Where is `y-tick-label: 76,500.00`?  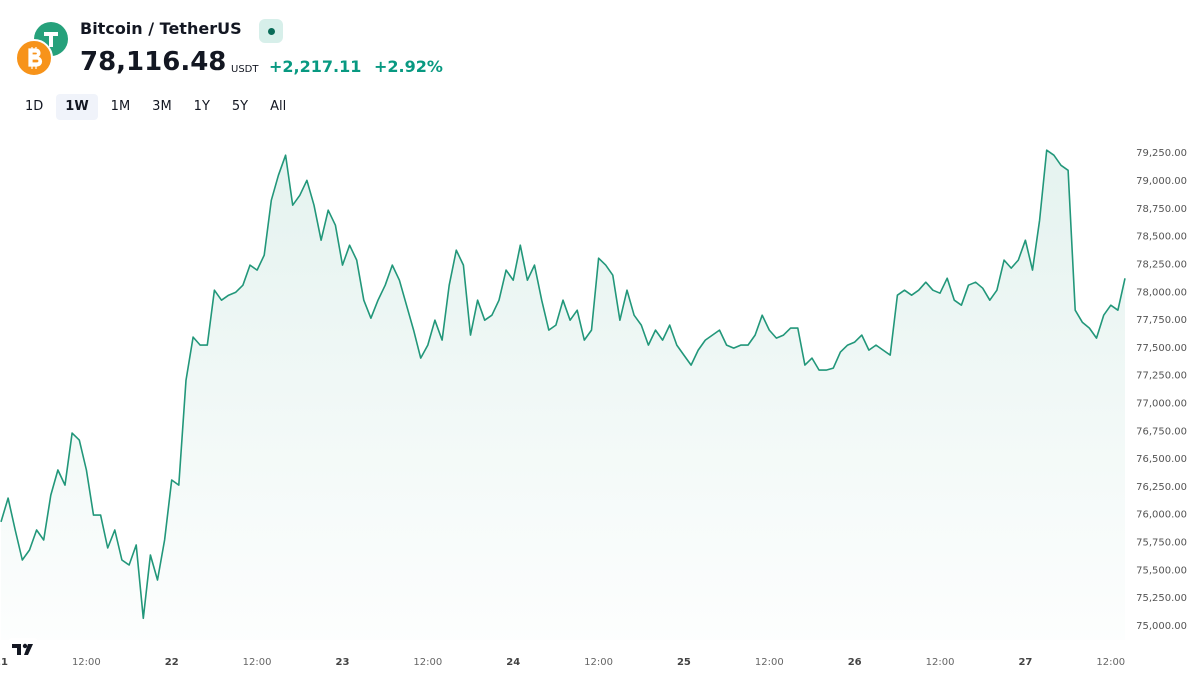
y-tick-label: 76,500.00 is located at coordinates (1161, 459).